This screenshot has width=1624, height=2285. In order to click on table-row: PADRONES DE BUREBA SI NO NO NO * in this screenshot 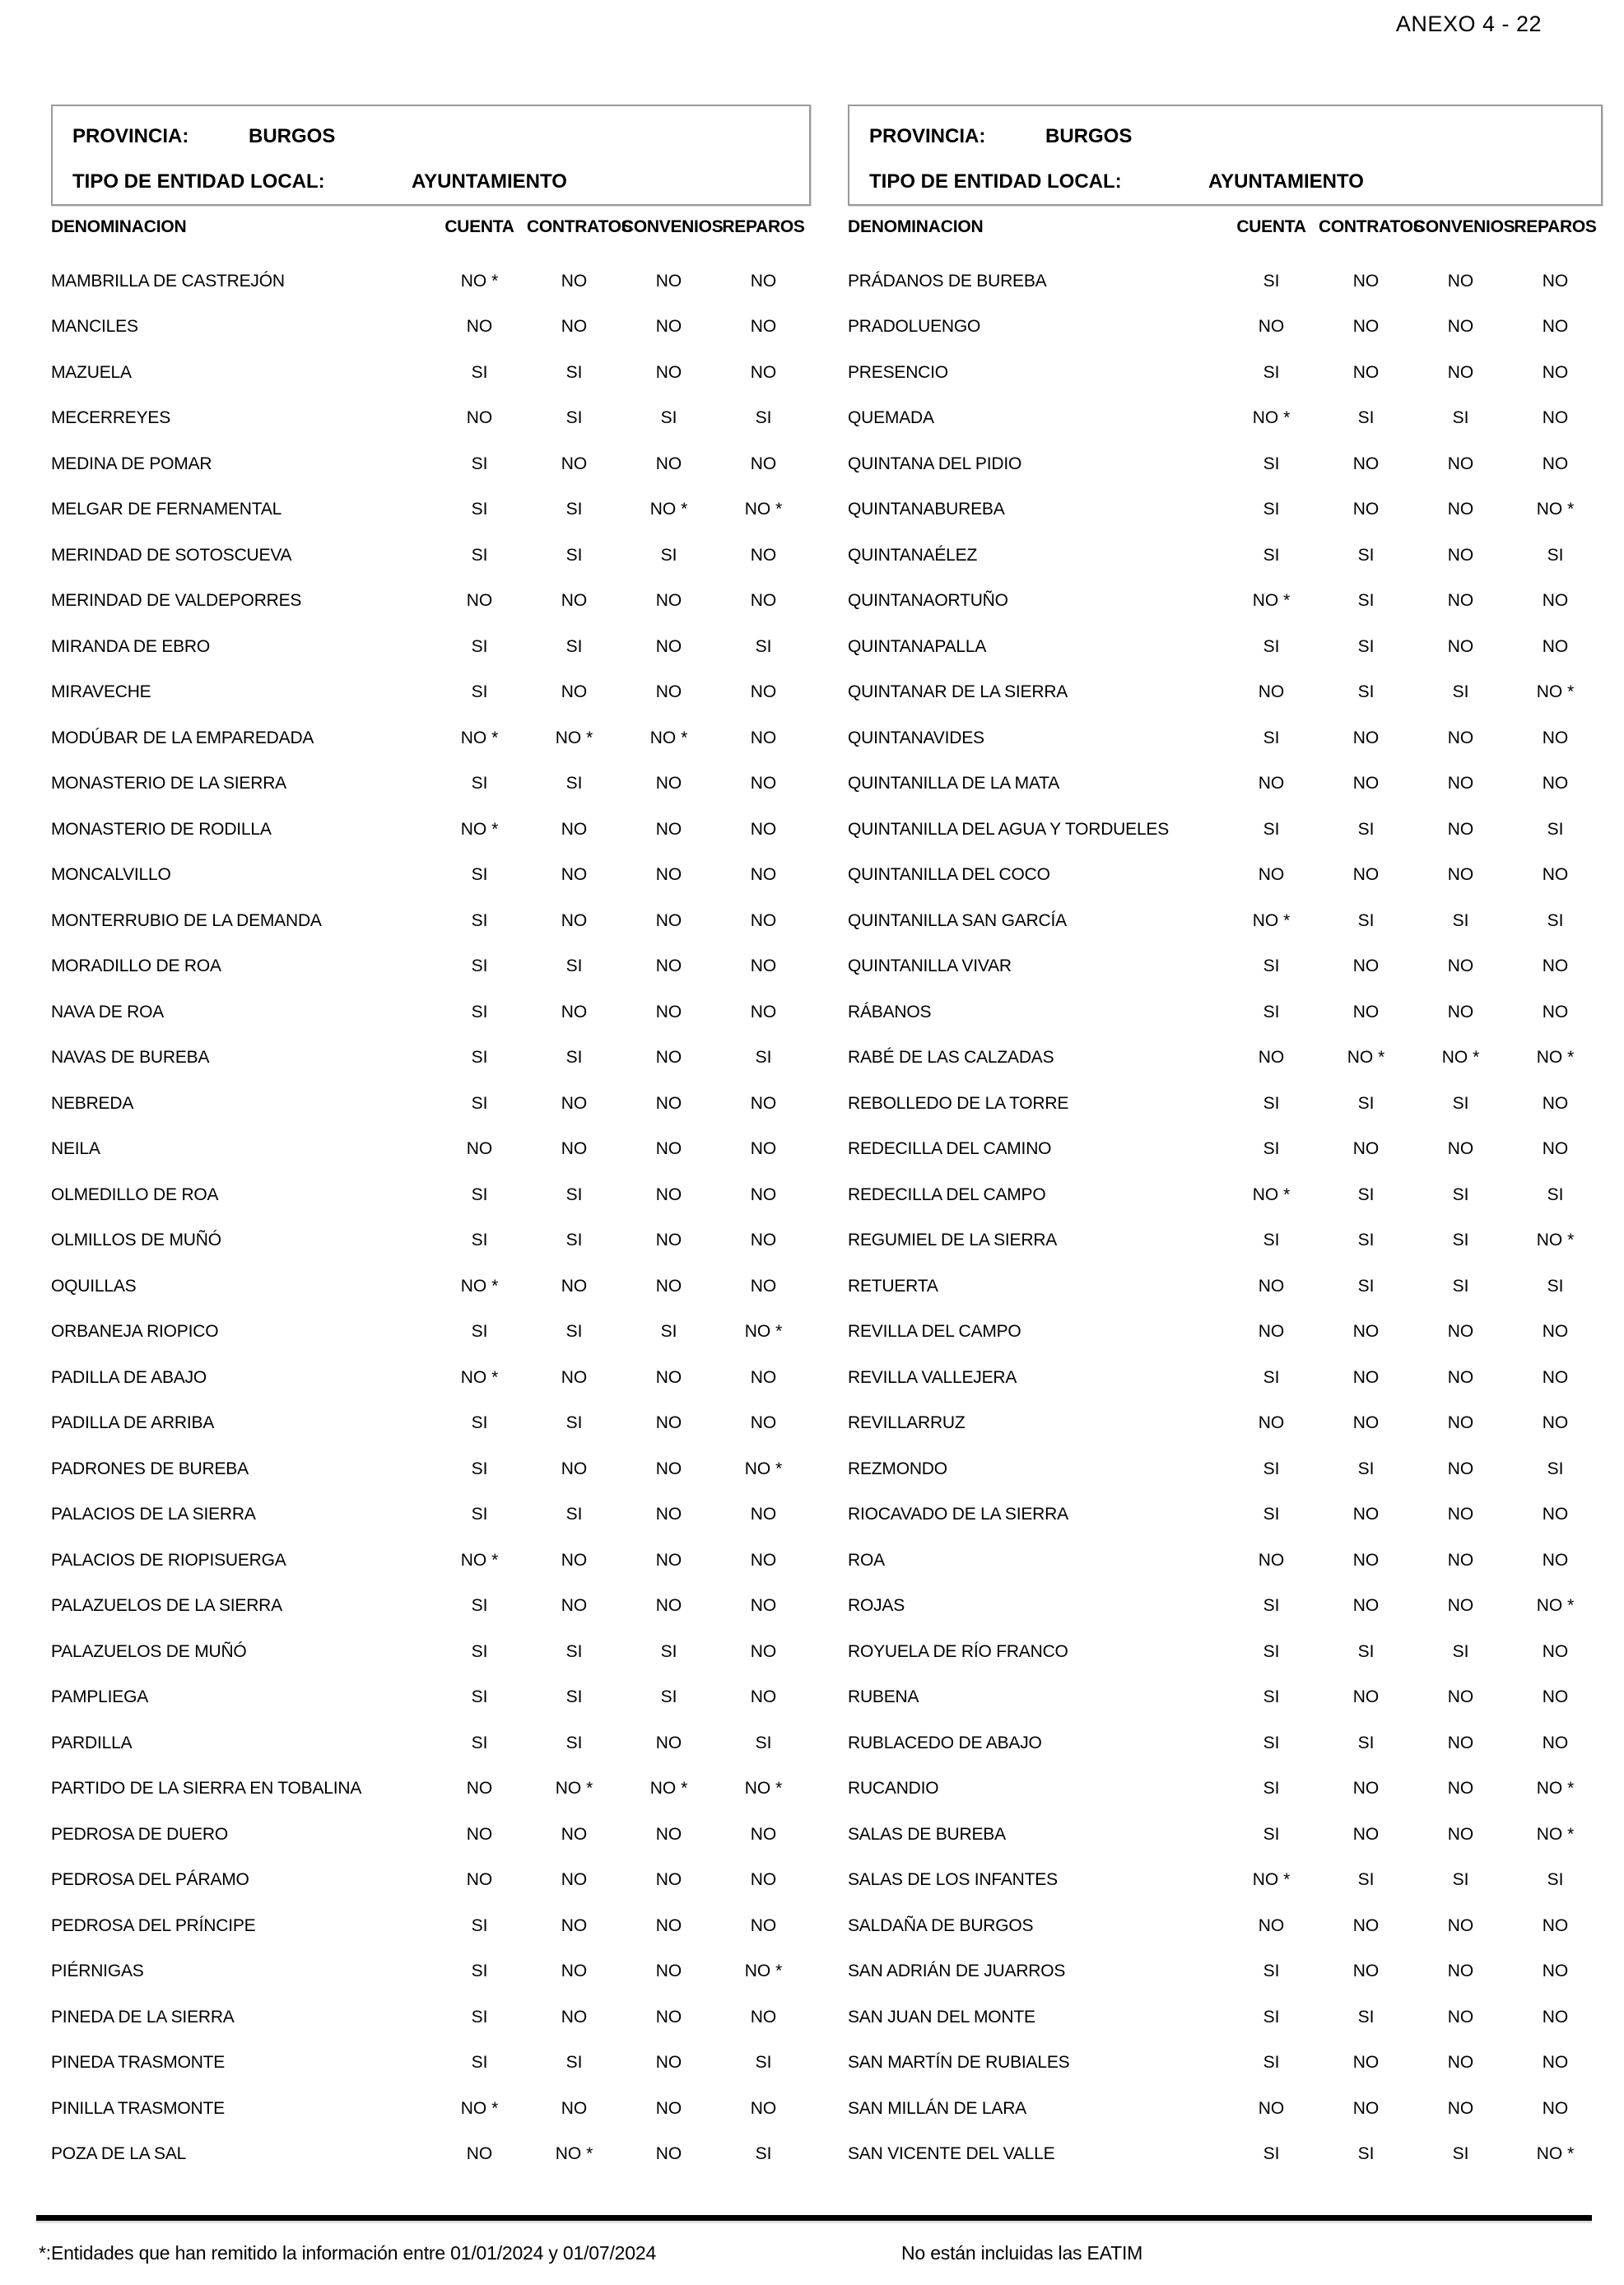, I will do `click(431, 1469)`.